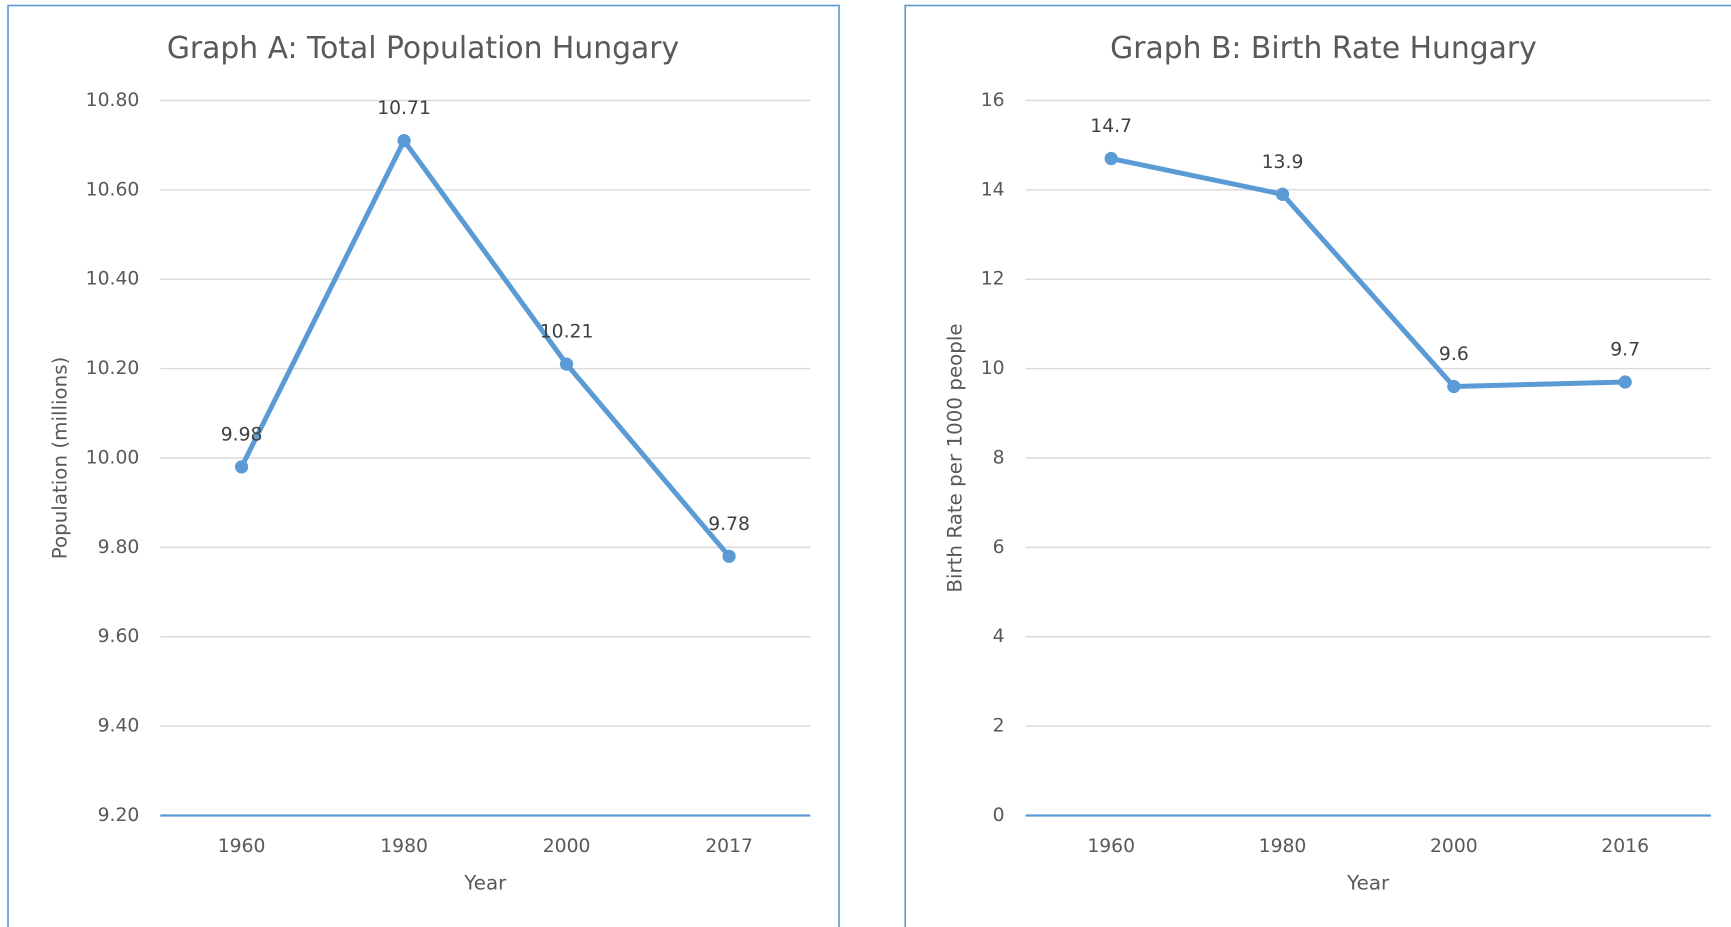 This screenshot has width=1731, height=927. What do you see at coordinates (119, 815) in the screenshot?
I see `y-tick-label: 9.20` at bounding box center [119, 815].